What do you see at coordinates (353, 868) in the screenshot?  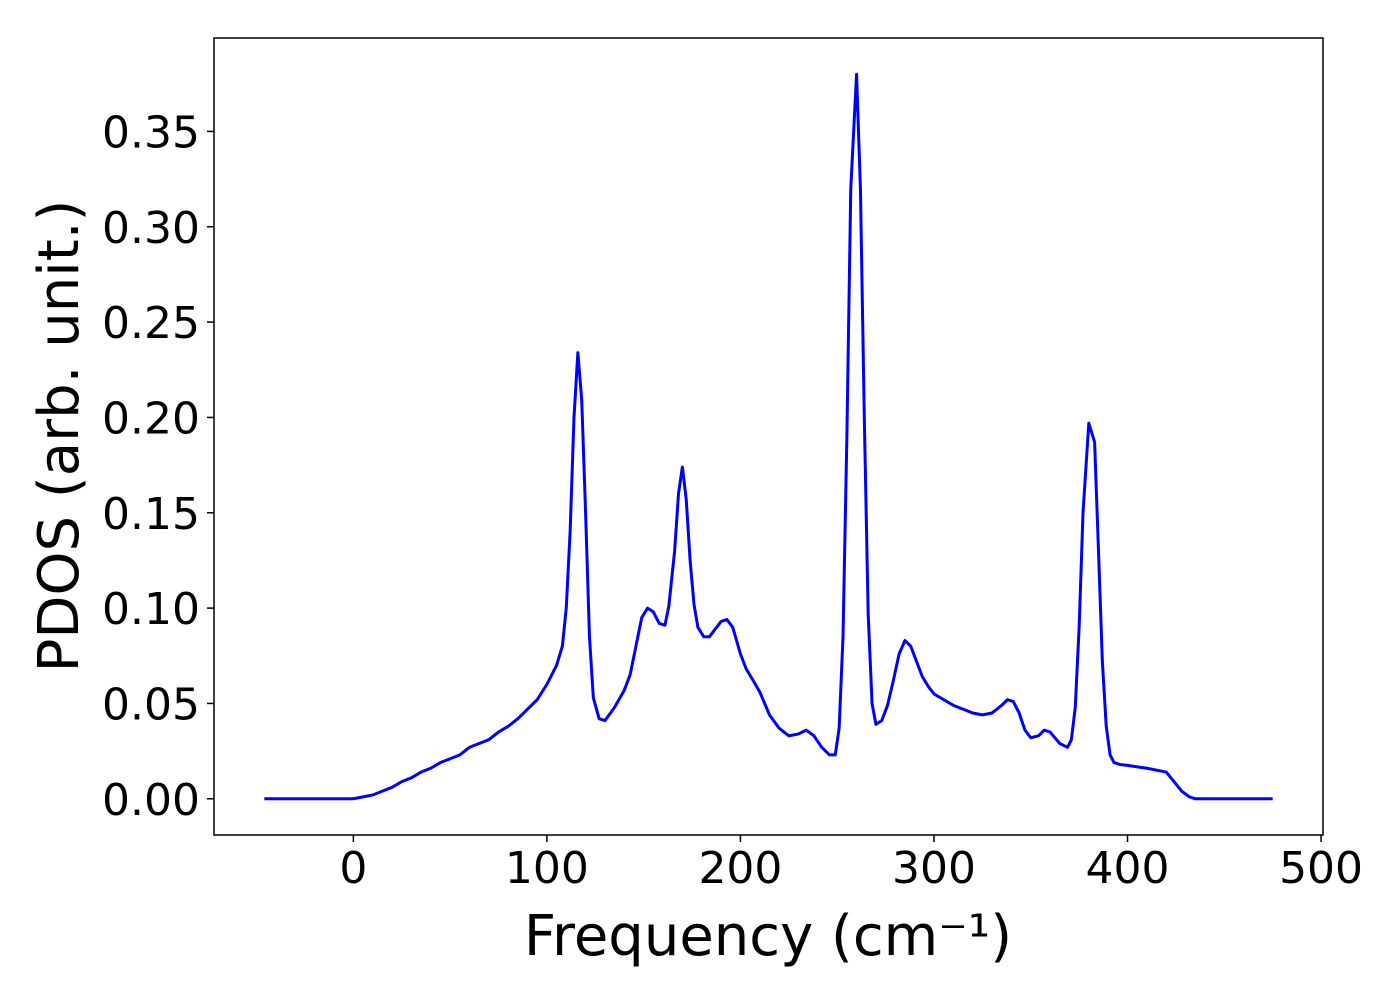 I see `x-tick-label: 0` at bounding box center [353, 868].